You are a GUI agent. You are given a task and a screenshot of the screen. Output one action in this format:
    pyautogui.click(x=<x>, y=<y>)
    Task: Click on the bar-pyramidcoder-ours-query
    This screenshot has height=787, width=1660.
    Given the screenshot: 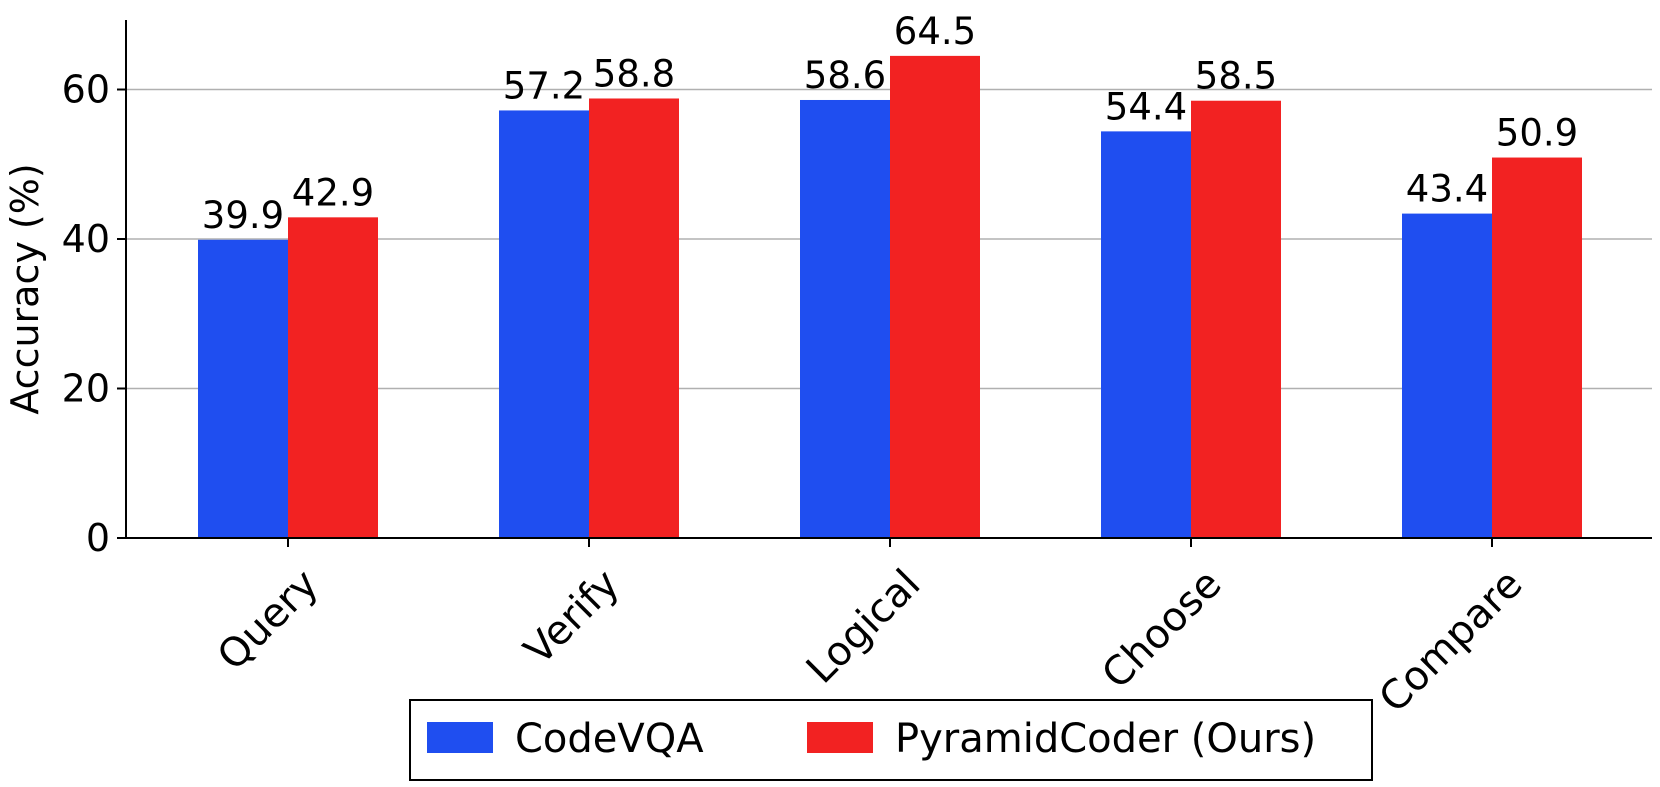 What is the action you would take?
    pyautogui.click(x=333, y=378)
    